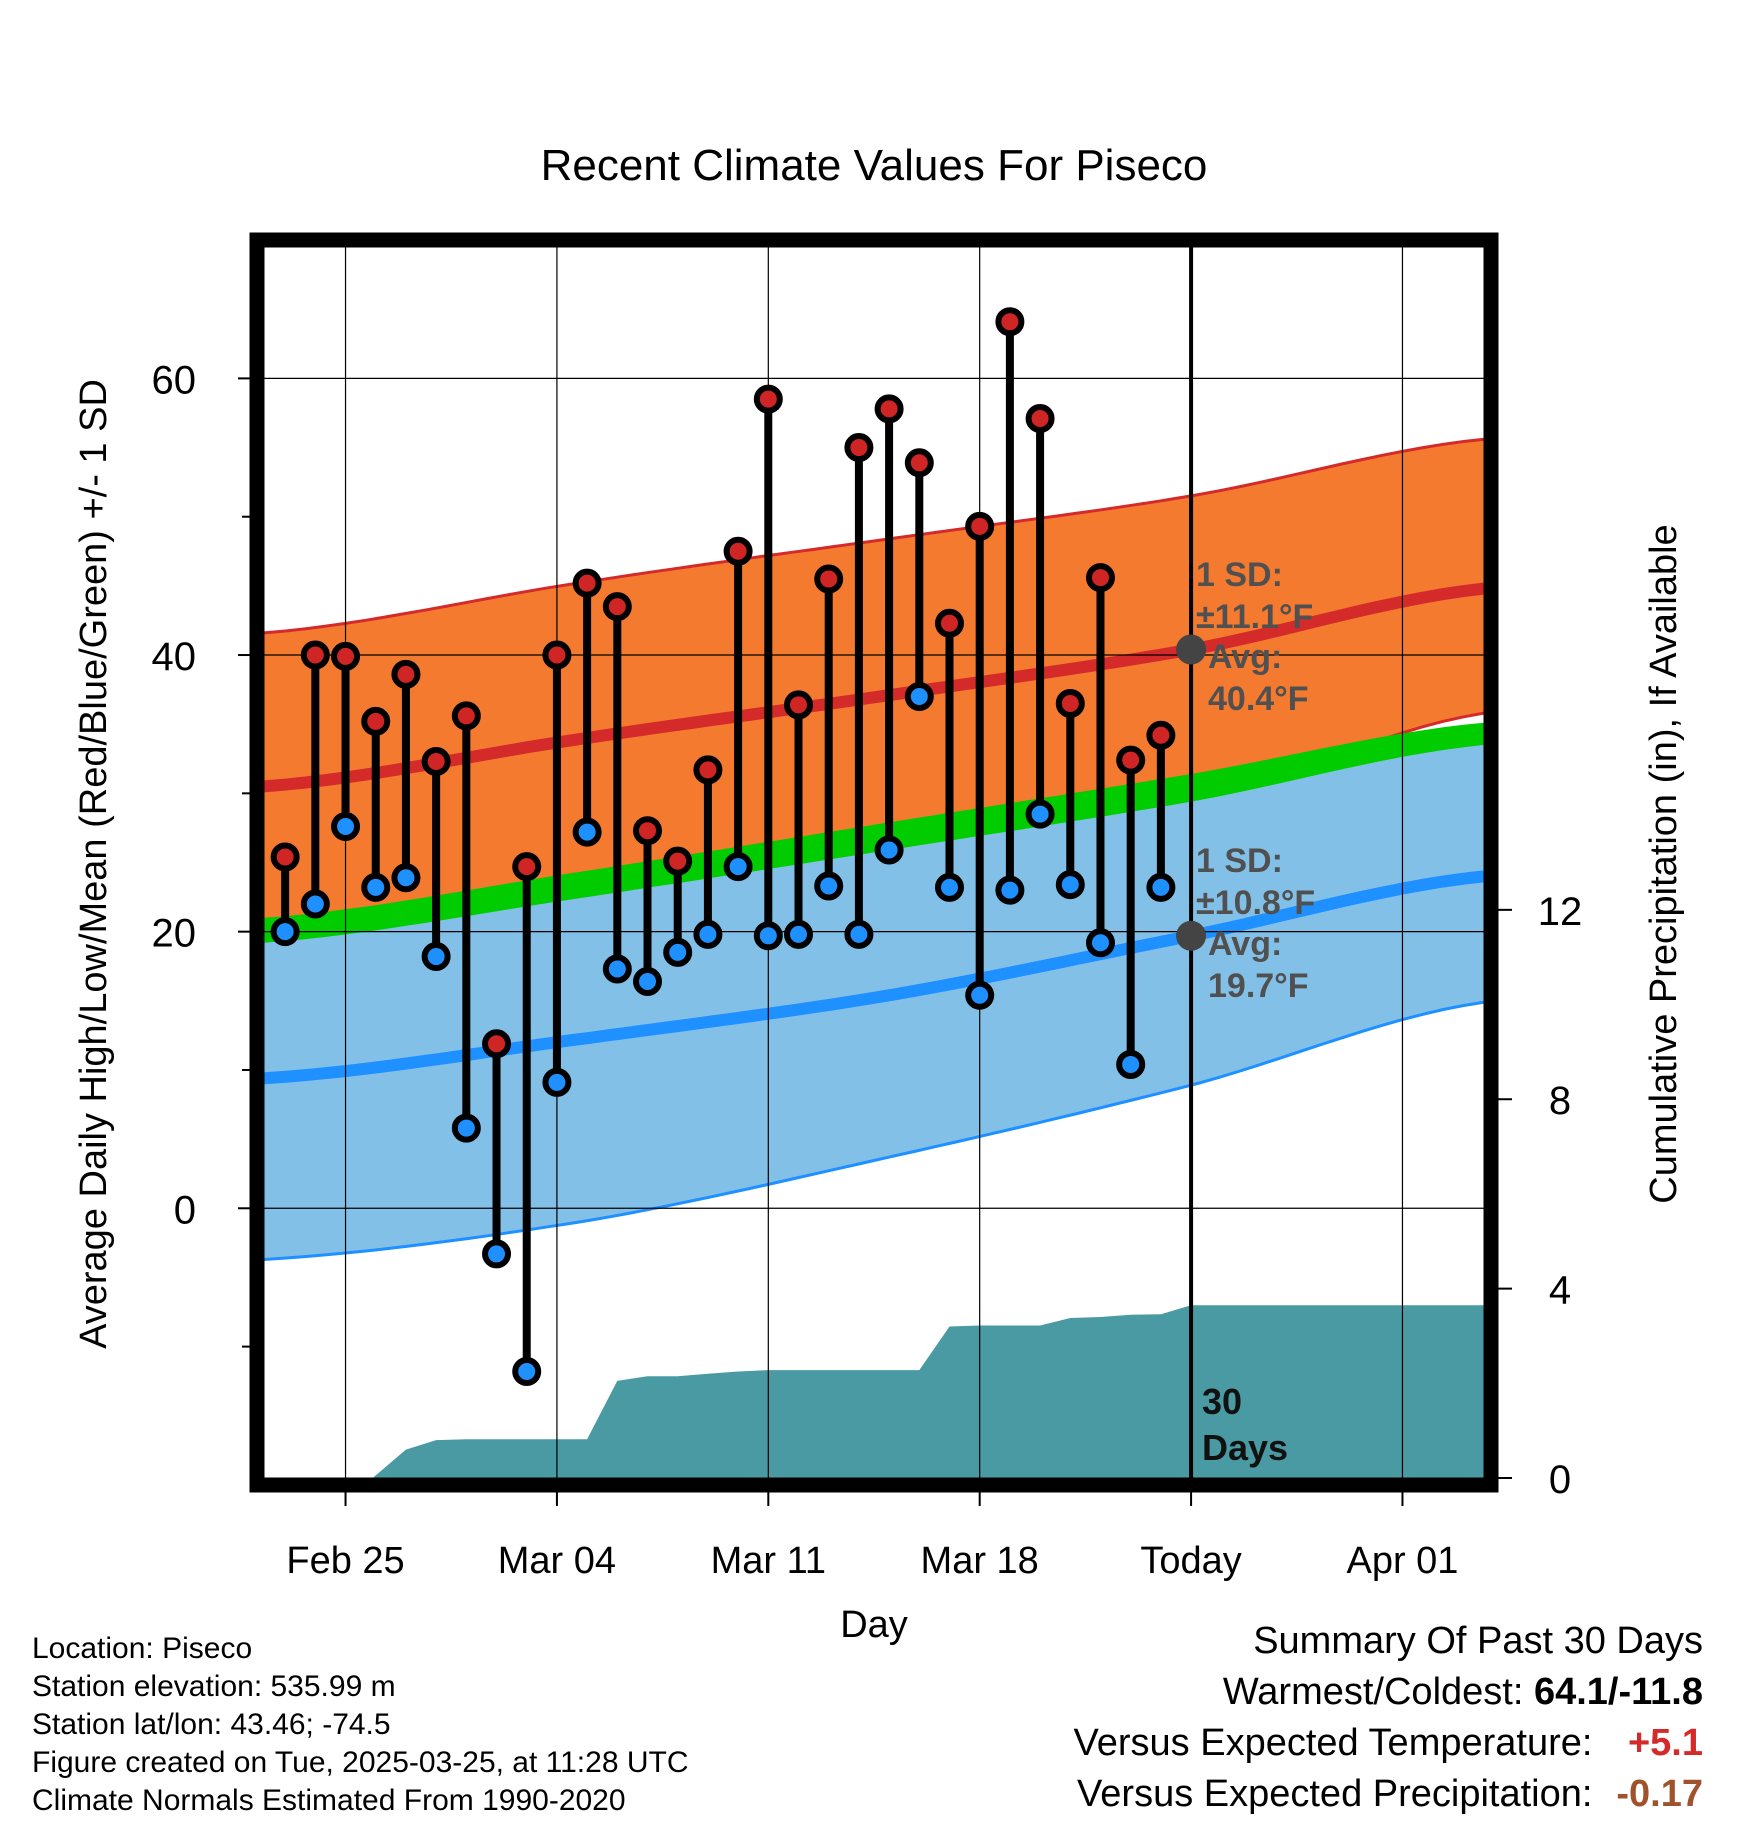  I want to click on info-elevation: Station elevation: 535.99 m, so click(214, 1686).